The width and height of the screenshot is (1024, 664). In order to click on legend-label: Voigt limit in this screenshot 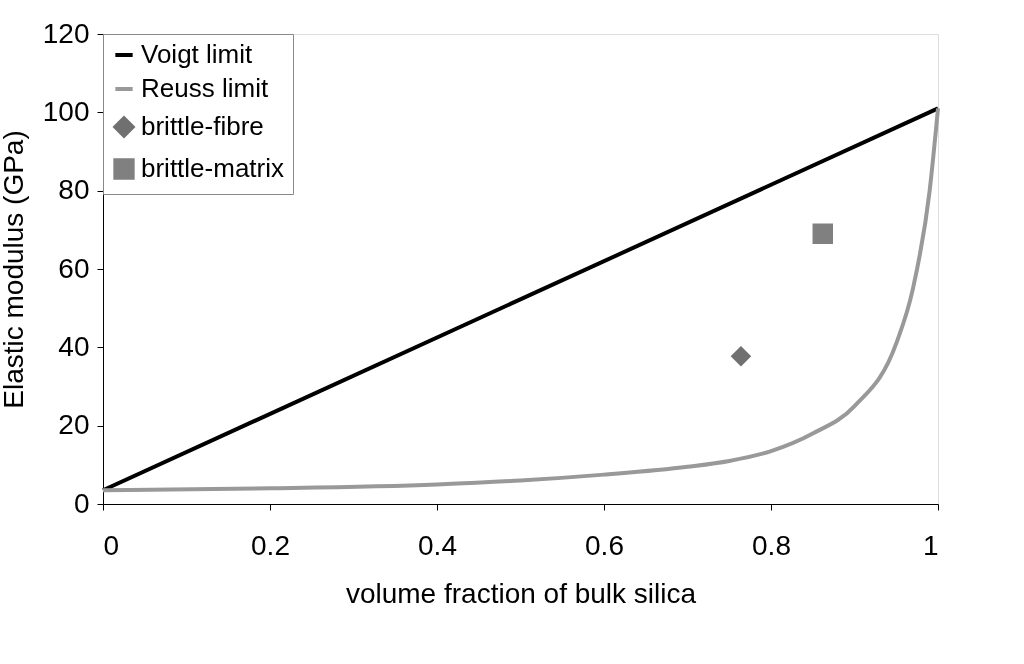, I will do `click(197, 54)`.